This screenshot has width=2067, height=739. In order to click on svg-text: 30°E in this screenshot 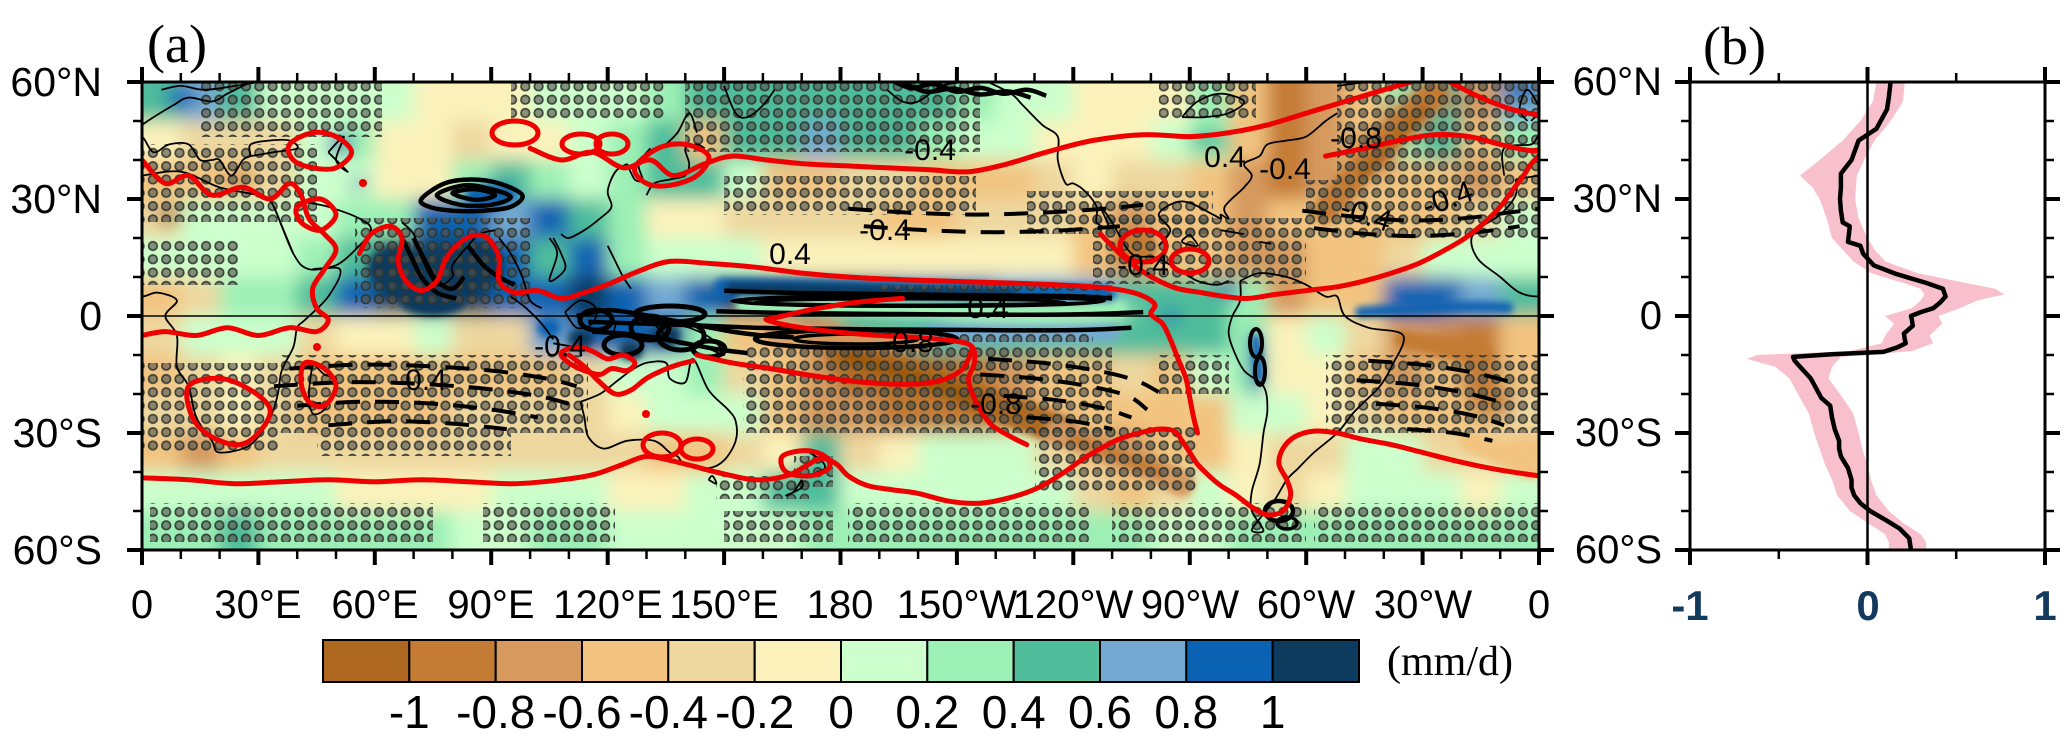, I will do `click(257, 605)`.